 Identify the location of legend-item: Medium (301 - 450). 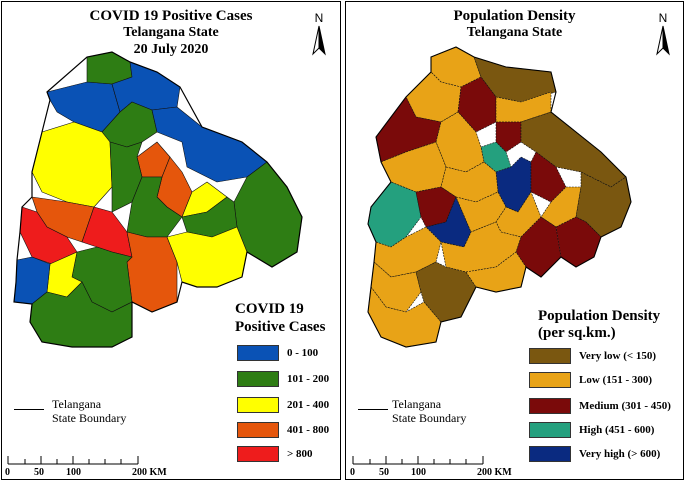
(600, 406).